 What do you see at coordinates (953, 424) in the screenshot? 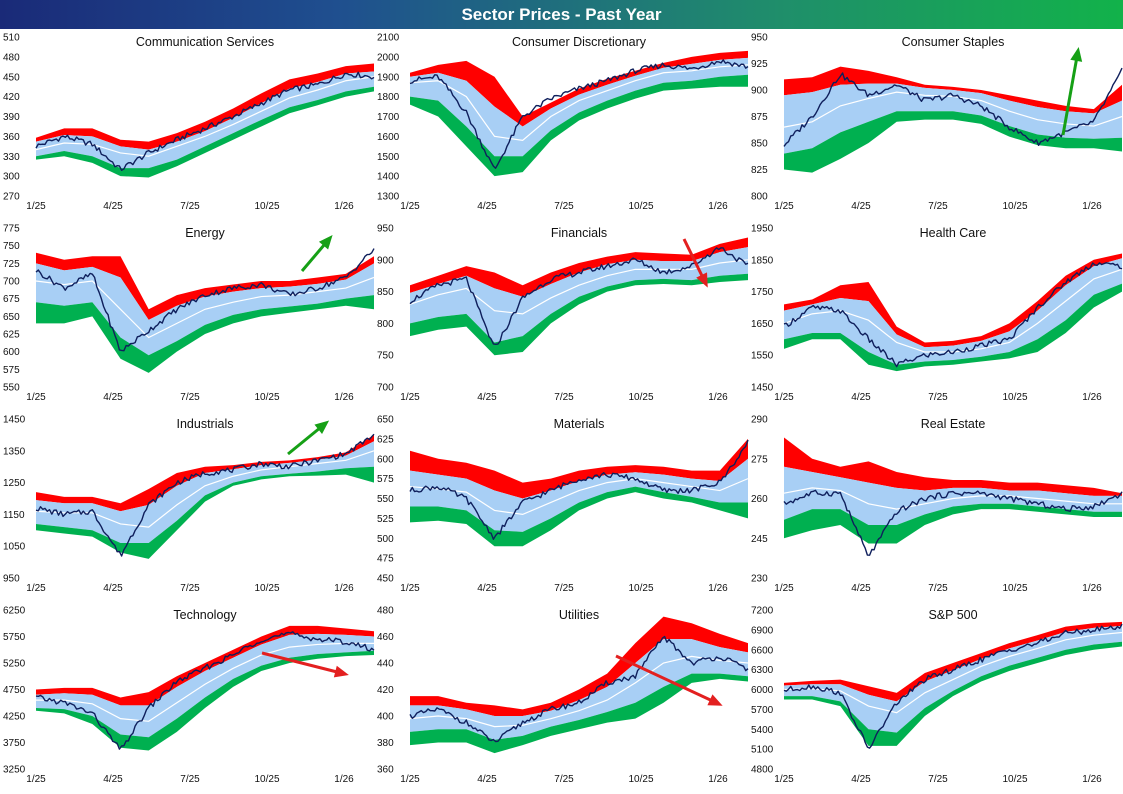
I see `chart-title: Real Estate` at bounding box center [953, 424].